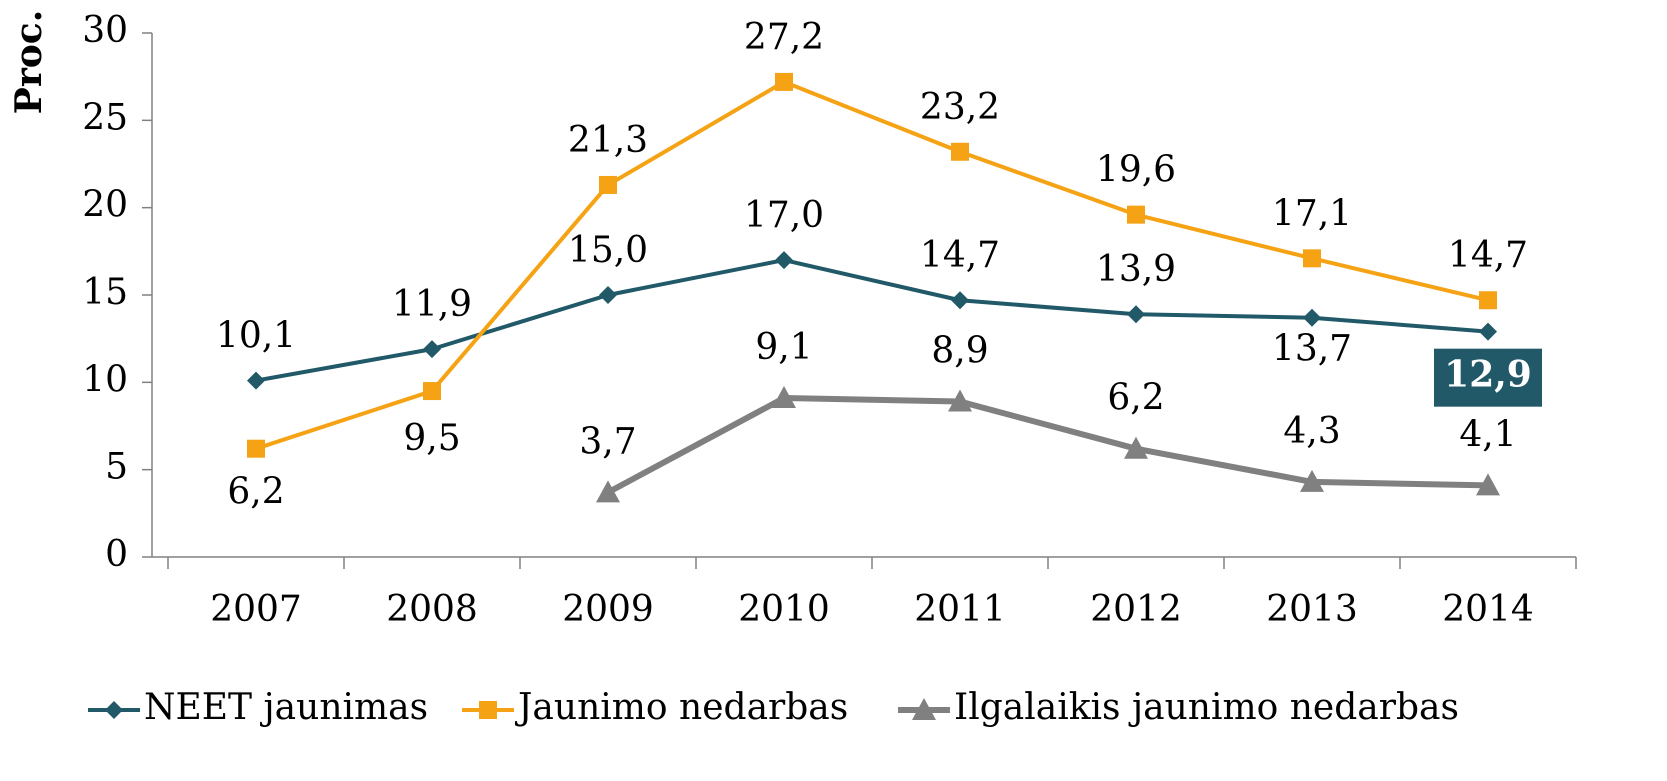 This screenshot has width=1667, height=781. Describe the element at coordinates (432, 609) in the screenshot. I see `x-tick-label: 2008` at that location.